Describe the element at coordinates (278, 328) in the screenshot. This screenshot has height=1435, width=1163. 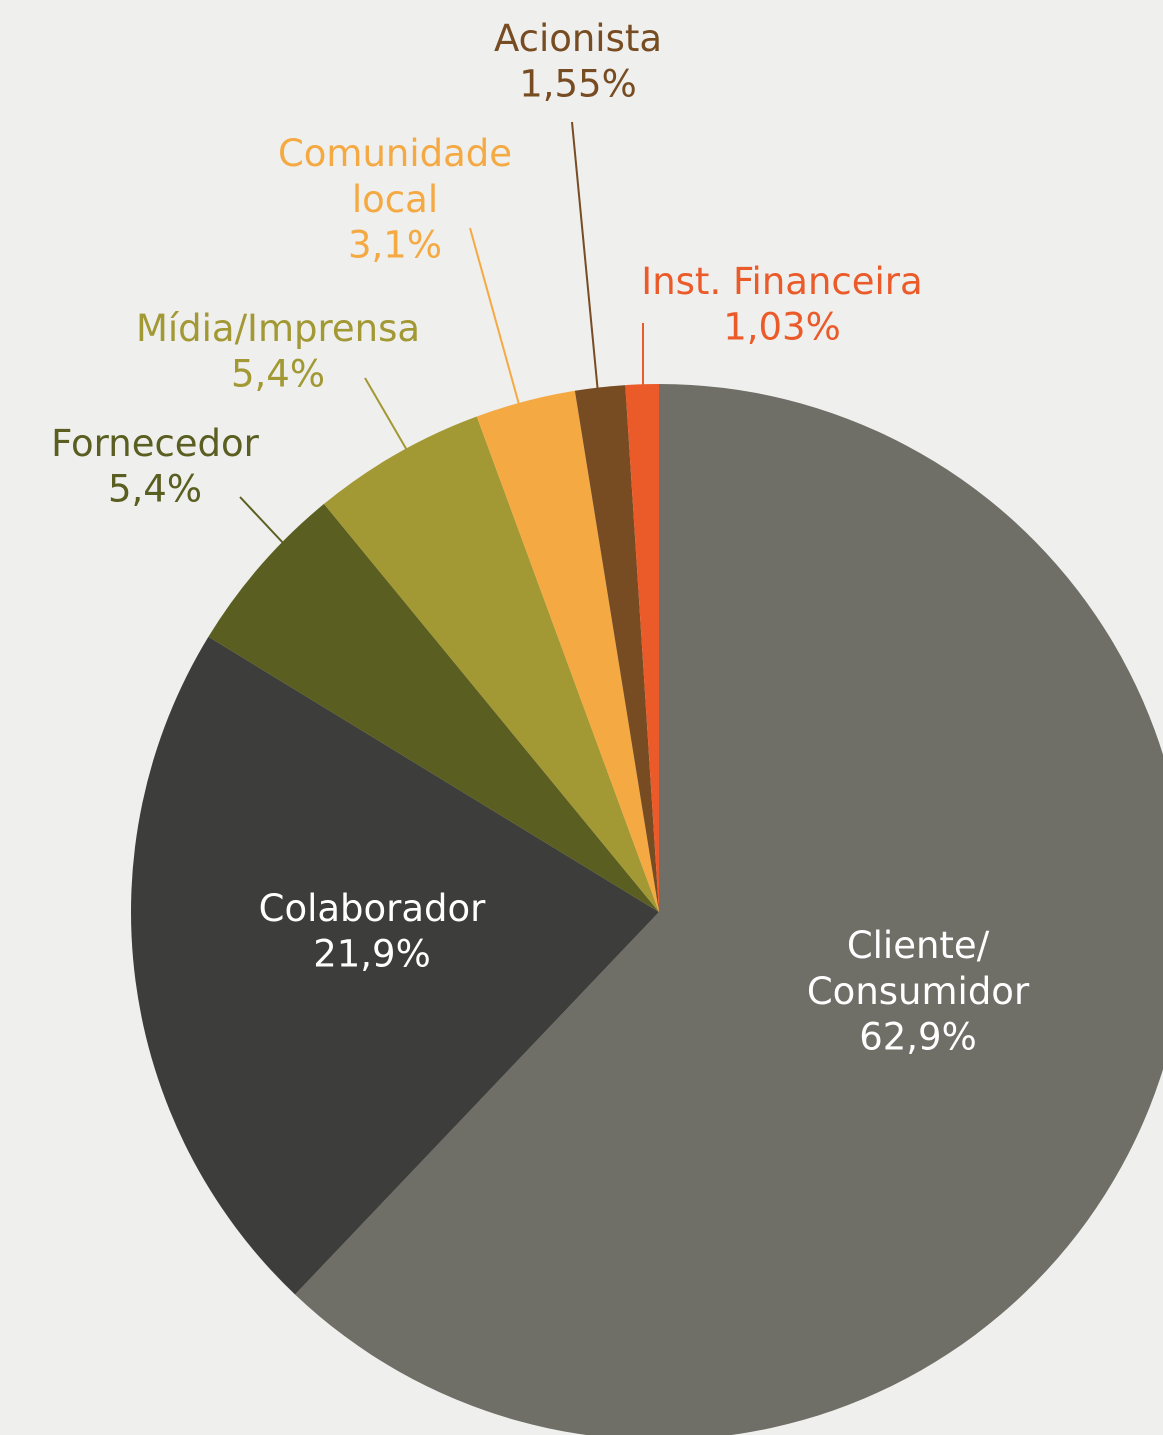
I see `slice-label: Mídia/Imprensa` at that location.